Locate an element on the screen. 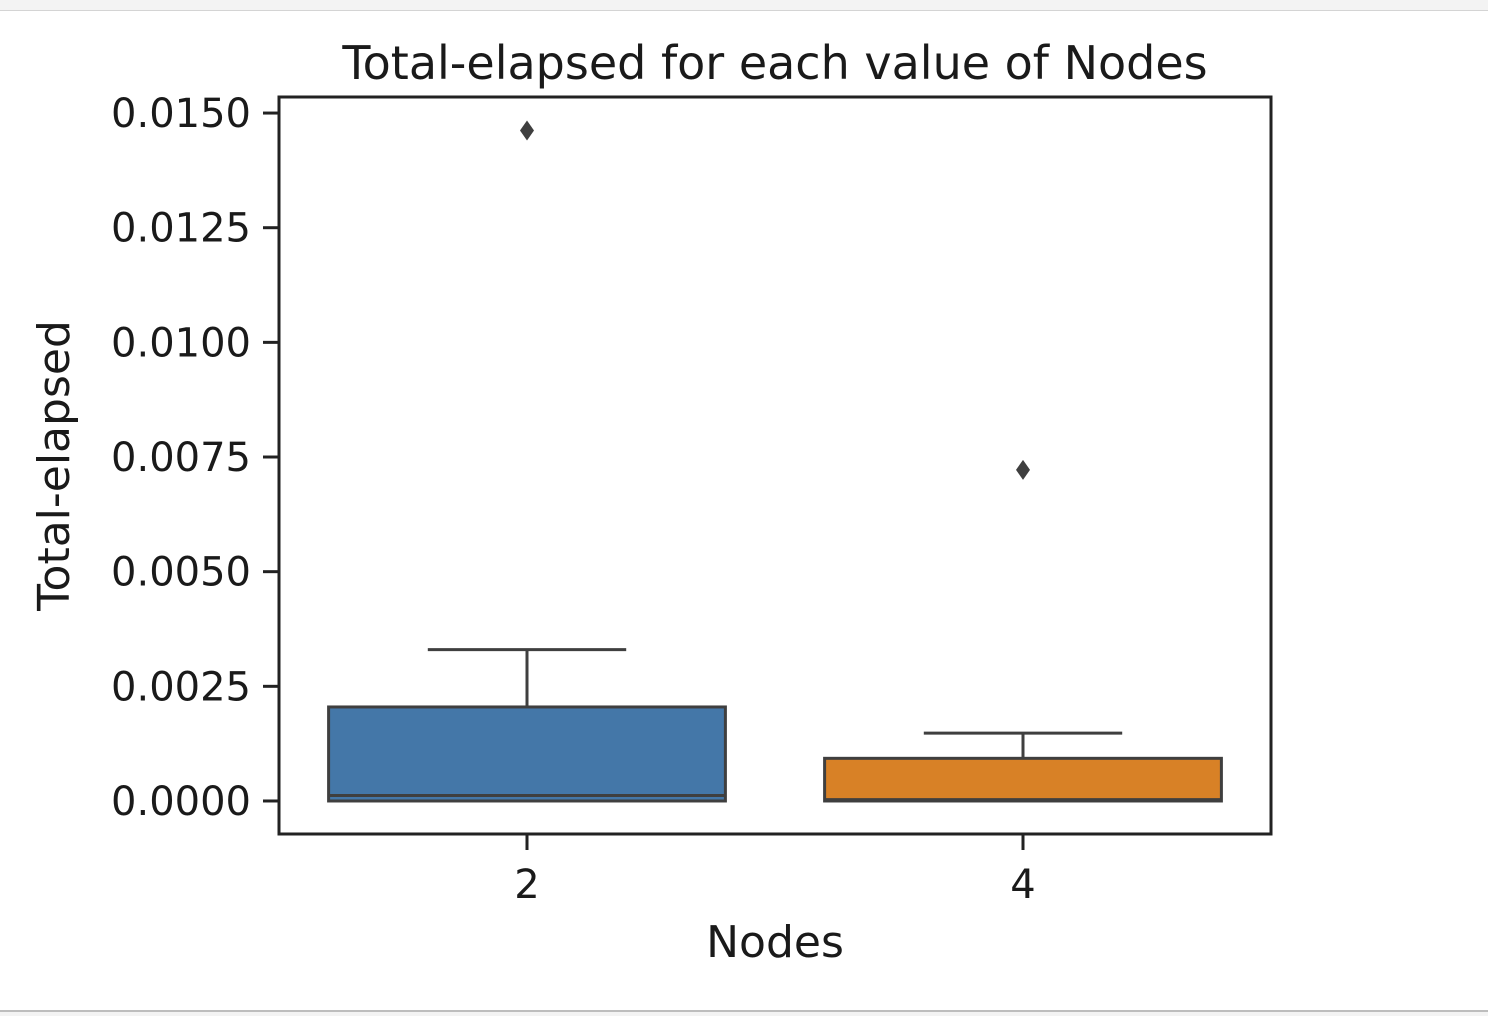  y-axis-title: Total-elapsed is located at coordinates (54, 466).